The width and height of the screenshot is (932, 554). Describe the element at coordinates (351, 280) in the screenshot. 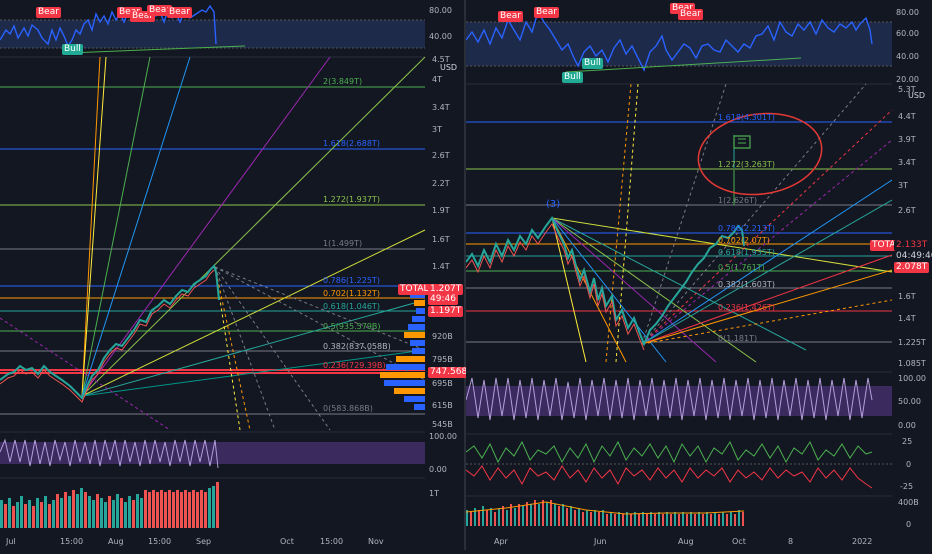

I see `fib-label-0786: 0.786(1.225T)` at that location.